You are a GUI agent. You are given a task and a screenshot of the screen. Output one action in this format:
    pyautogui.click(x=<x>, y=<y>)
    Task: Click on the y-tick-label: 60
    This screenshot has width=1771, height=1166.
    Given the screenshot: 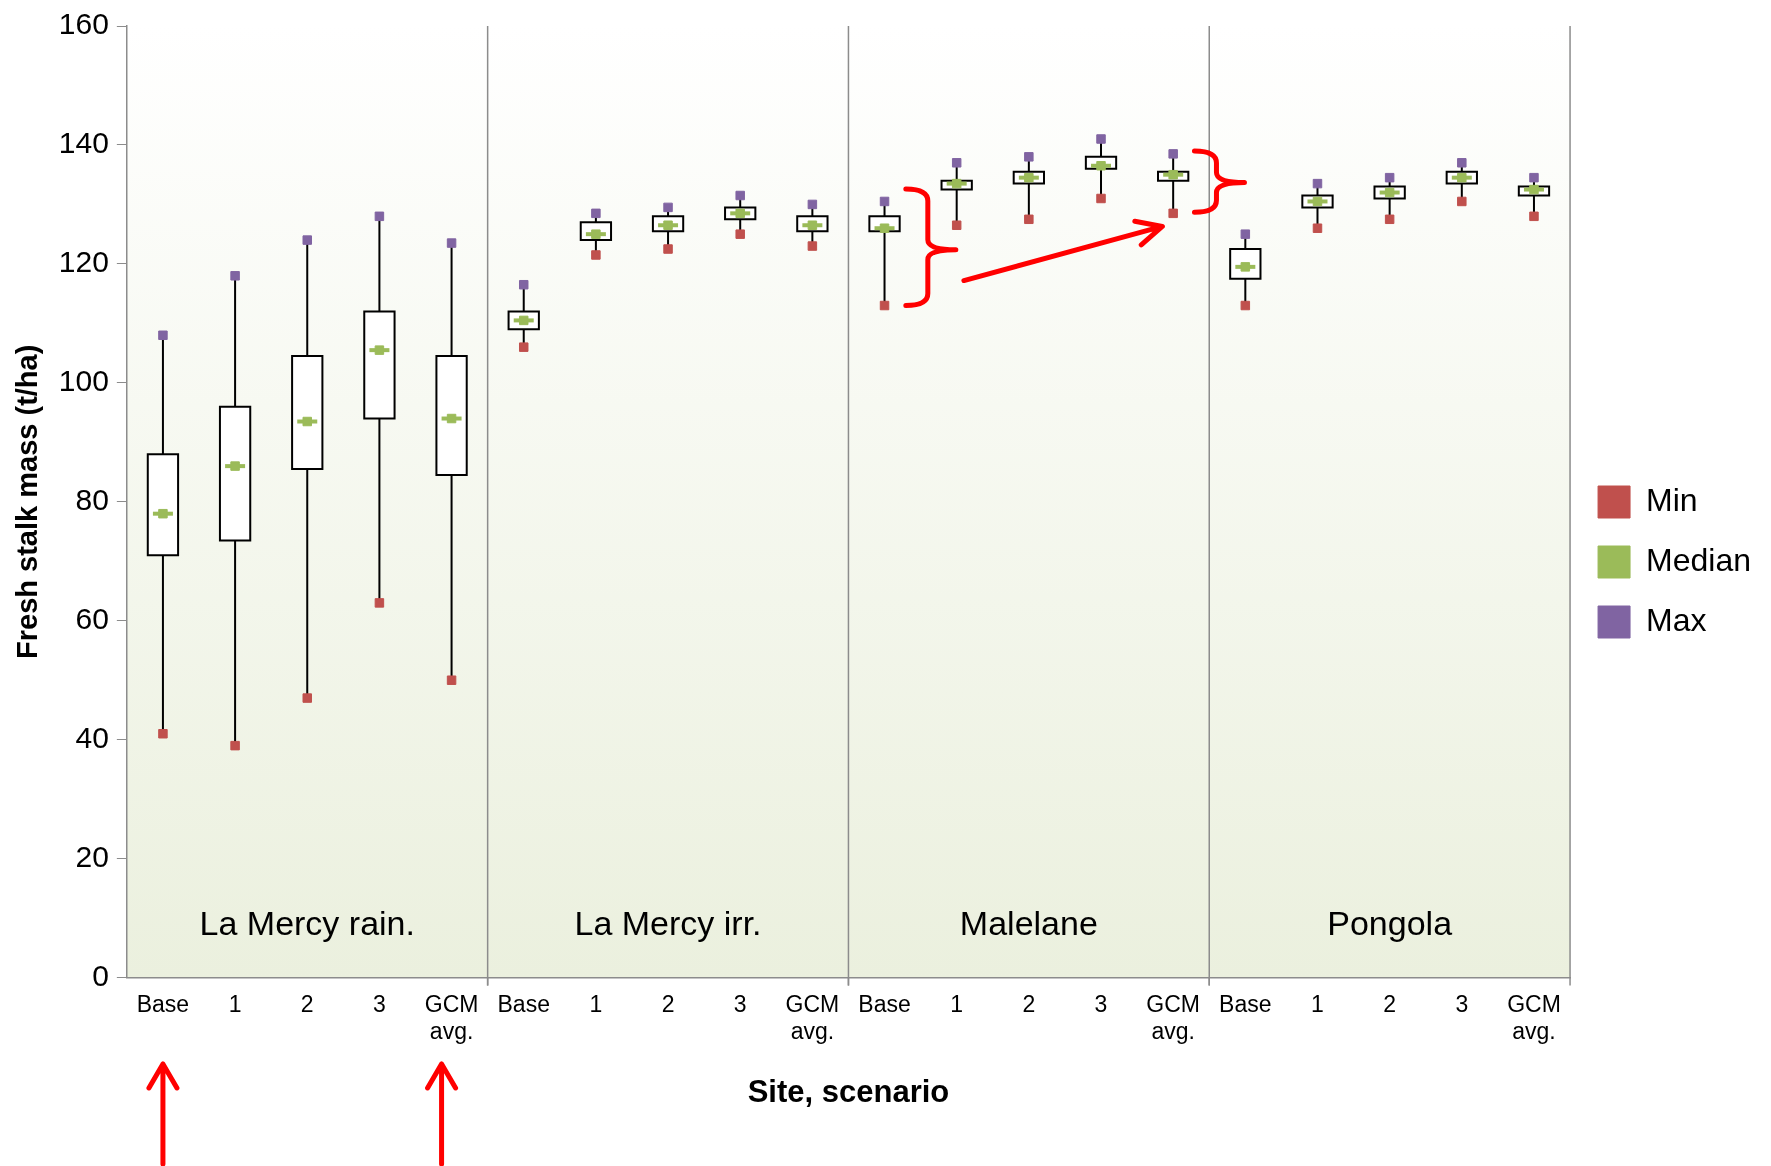 What is the action you would take?
    pyautogui.click(x=92, y=619)
    